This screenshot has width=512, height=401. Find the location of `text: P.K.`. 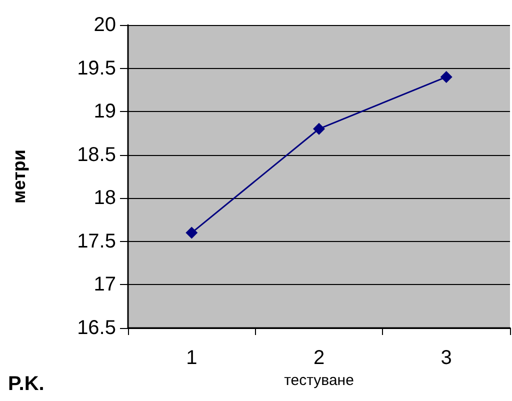

text: P.K. is located at coordinates (26, 384).